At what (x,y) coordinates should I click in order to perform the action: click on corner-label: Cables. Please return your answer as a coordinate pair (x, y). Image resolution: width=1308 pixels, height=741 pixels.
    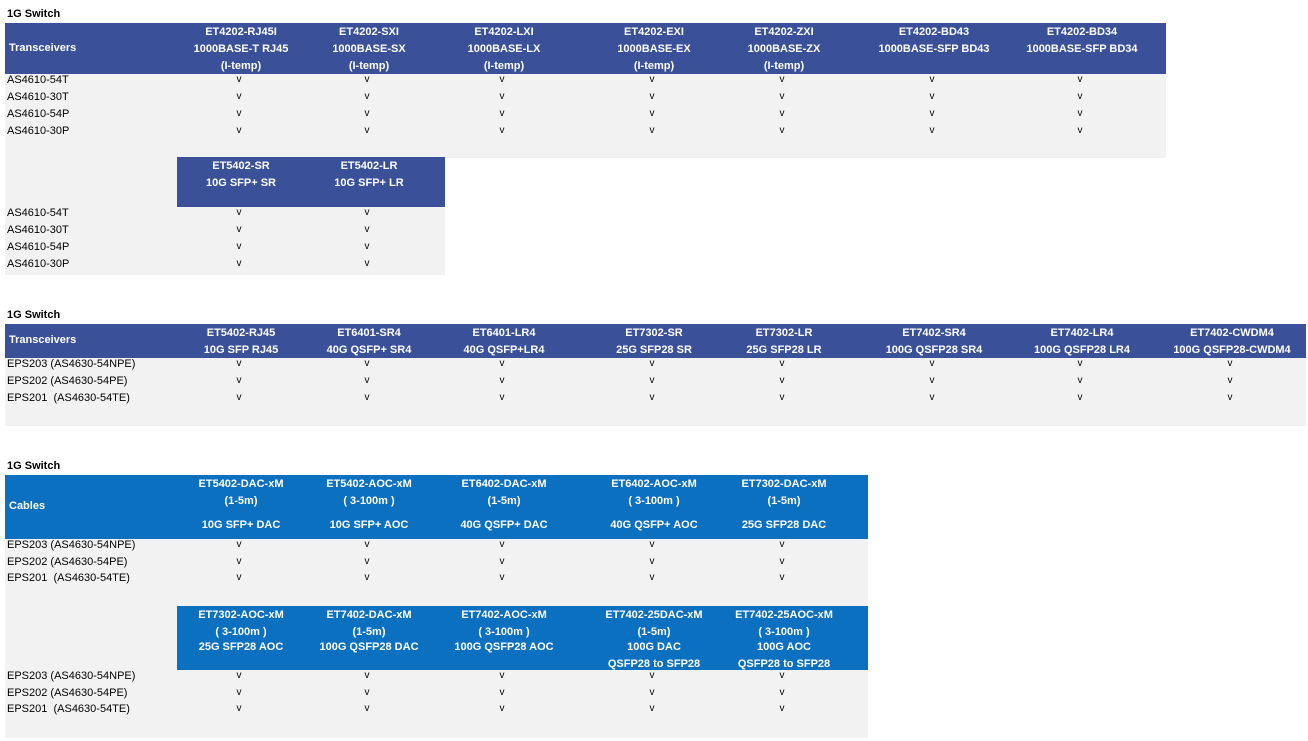
    Looking at the image, I should click on (27, 506).